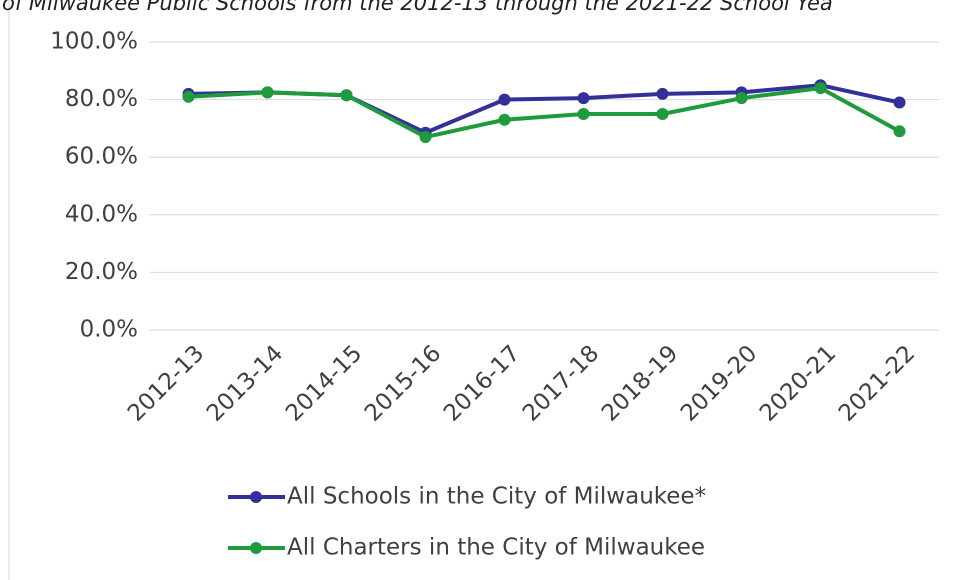 The width and height of the screenshot is (961, 580). What do you see at coordinates (877, 383) in the screenshot?
I see `x-tick-label: 2021-22` at bounding box center [877, 383].